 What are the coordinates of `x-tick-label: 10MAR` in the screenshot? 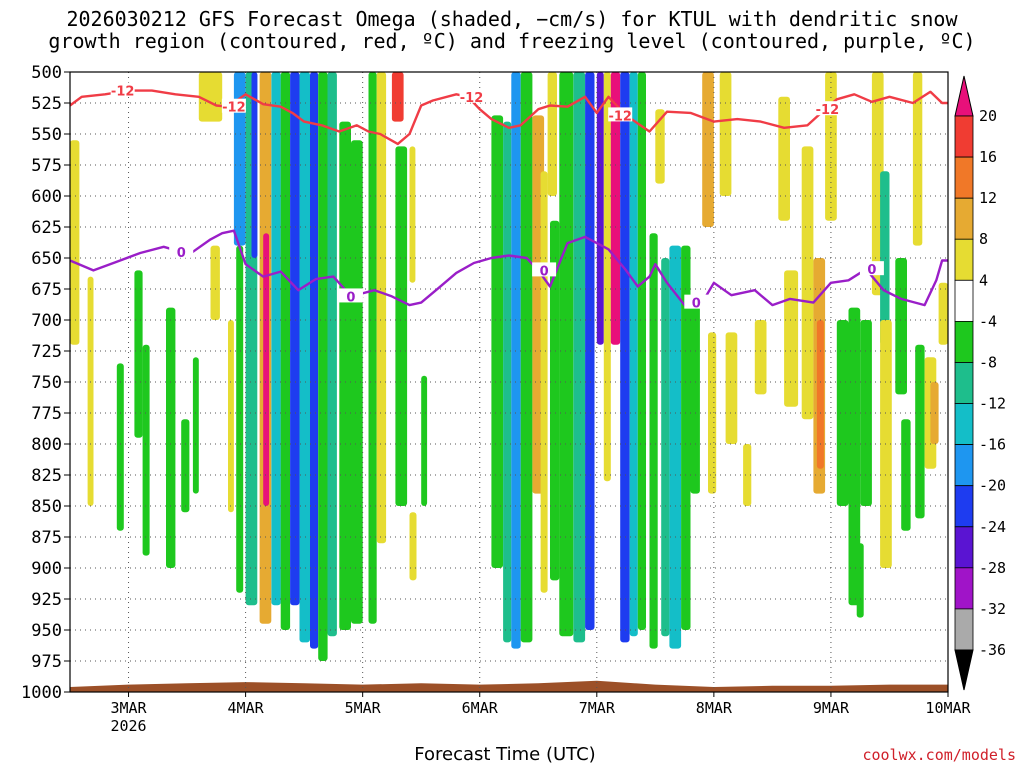 It's located at (948, 708).